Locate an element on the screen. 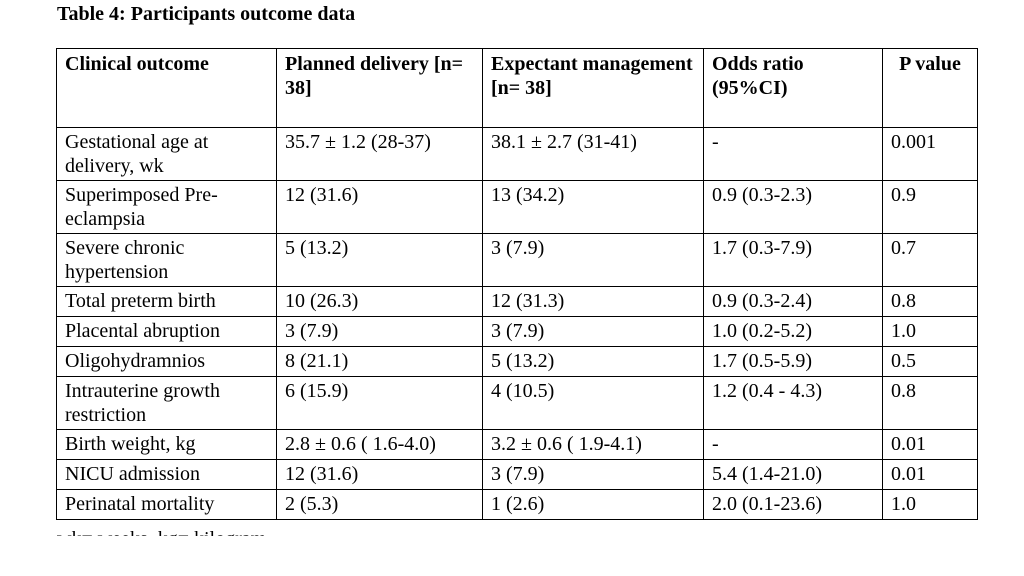 This screenshot has height=576, width=1024. planned-delivery-cell: 3 (7.9) is located at coordinates (379, 331).